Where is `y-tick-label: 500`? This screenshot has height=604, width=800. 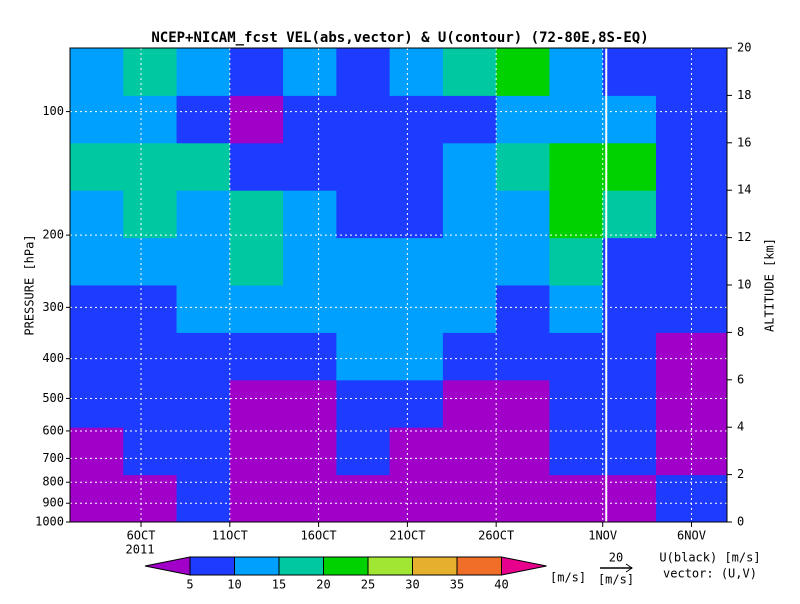 y-tick-label: 500 is located at coordinates (53, 398).